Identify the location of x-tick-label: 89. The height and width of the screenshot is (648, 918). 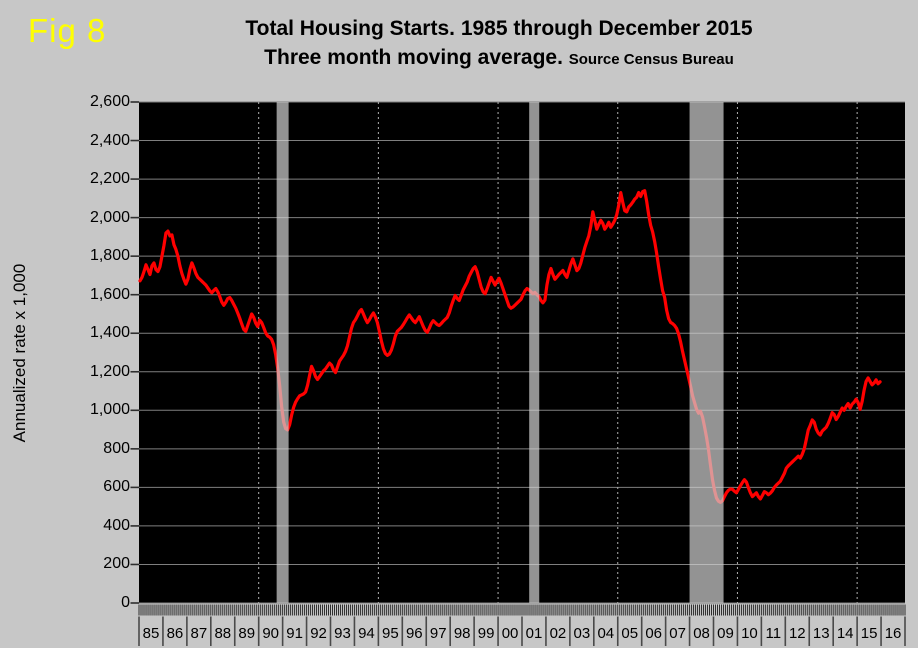
(247, 633).